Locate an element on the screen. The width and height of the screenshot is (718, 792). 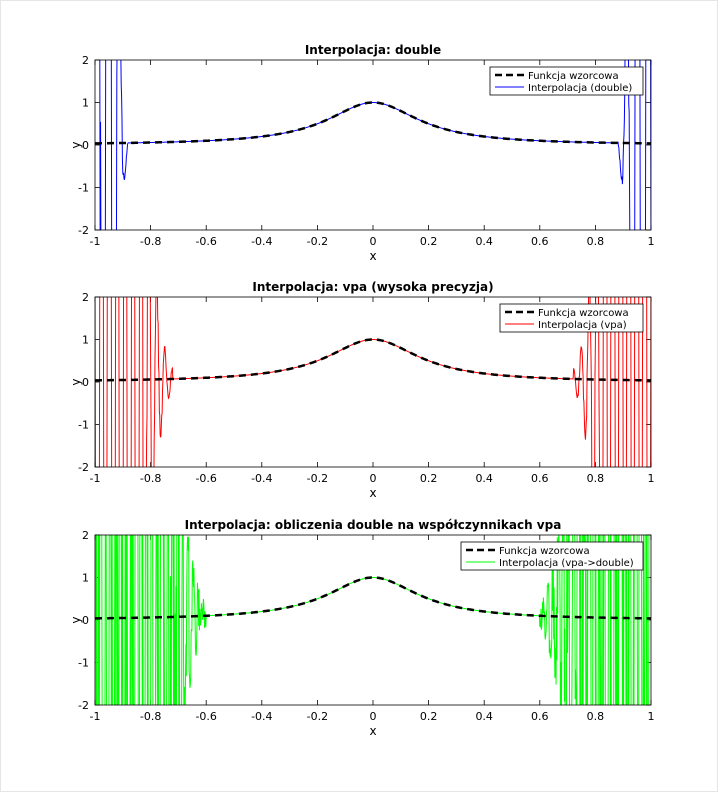
chart-title: Interpolacja: vpa (wysoka precyzja) is located at coordinates (372, 287).